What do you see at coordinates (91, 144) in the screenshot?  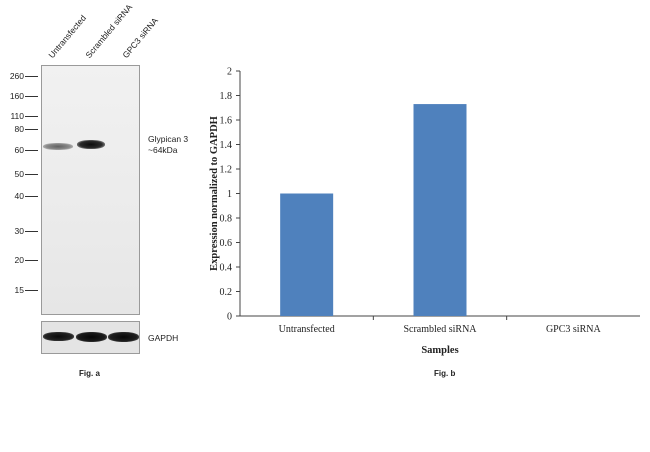 I see `glypican3-band-scrambled` at bounding box center [91, 144].